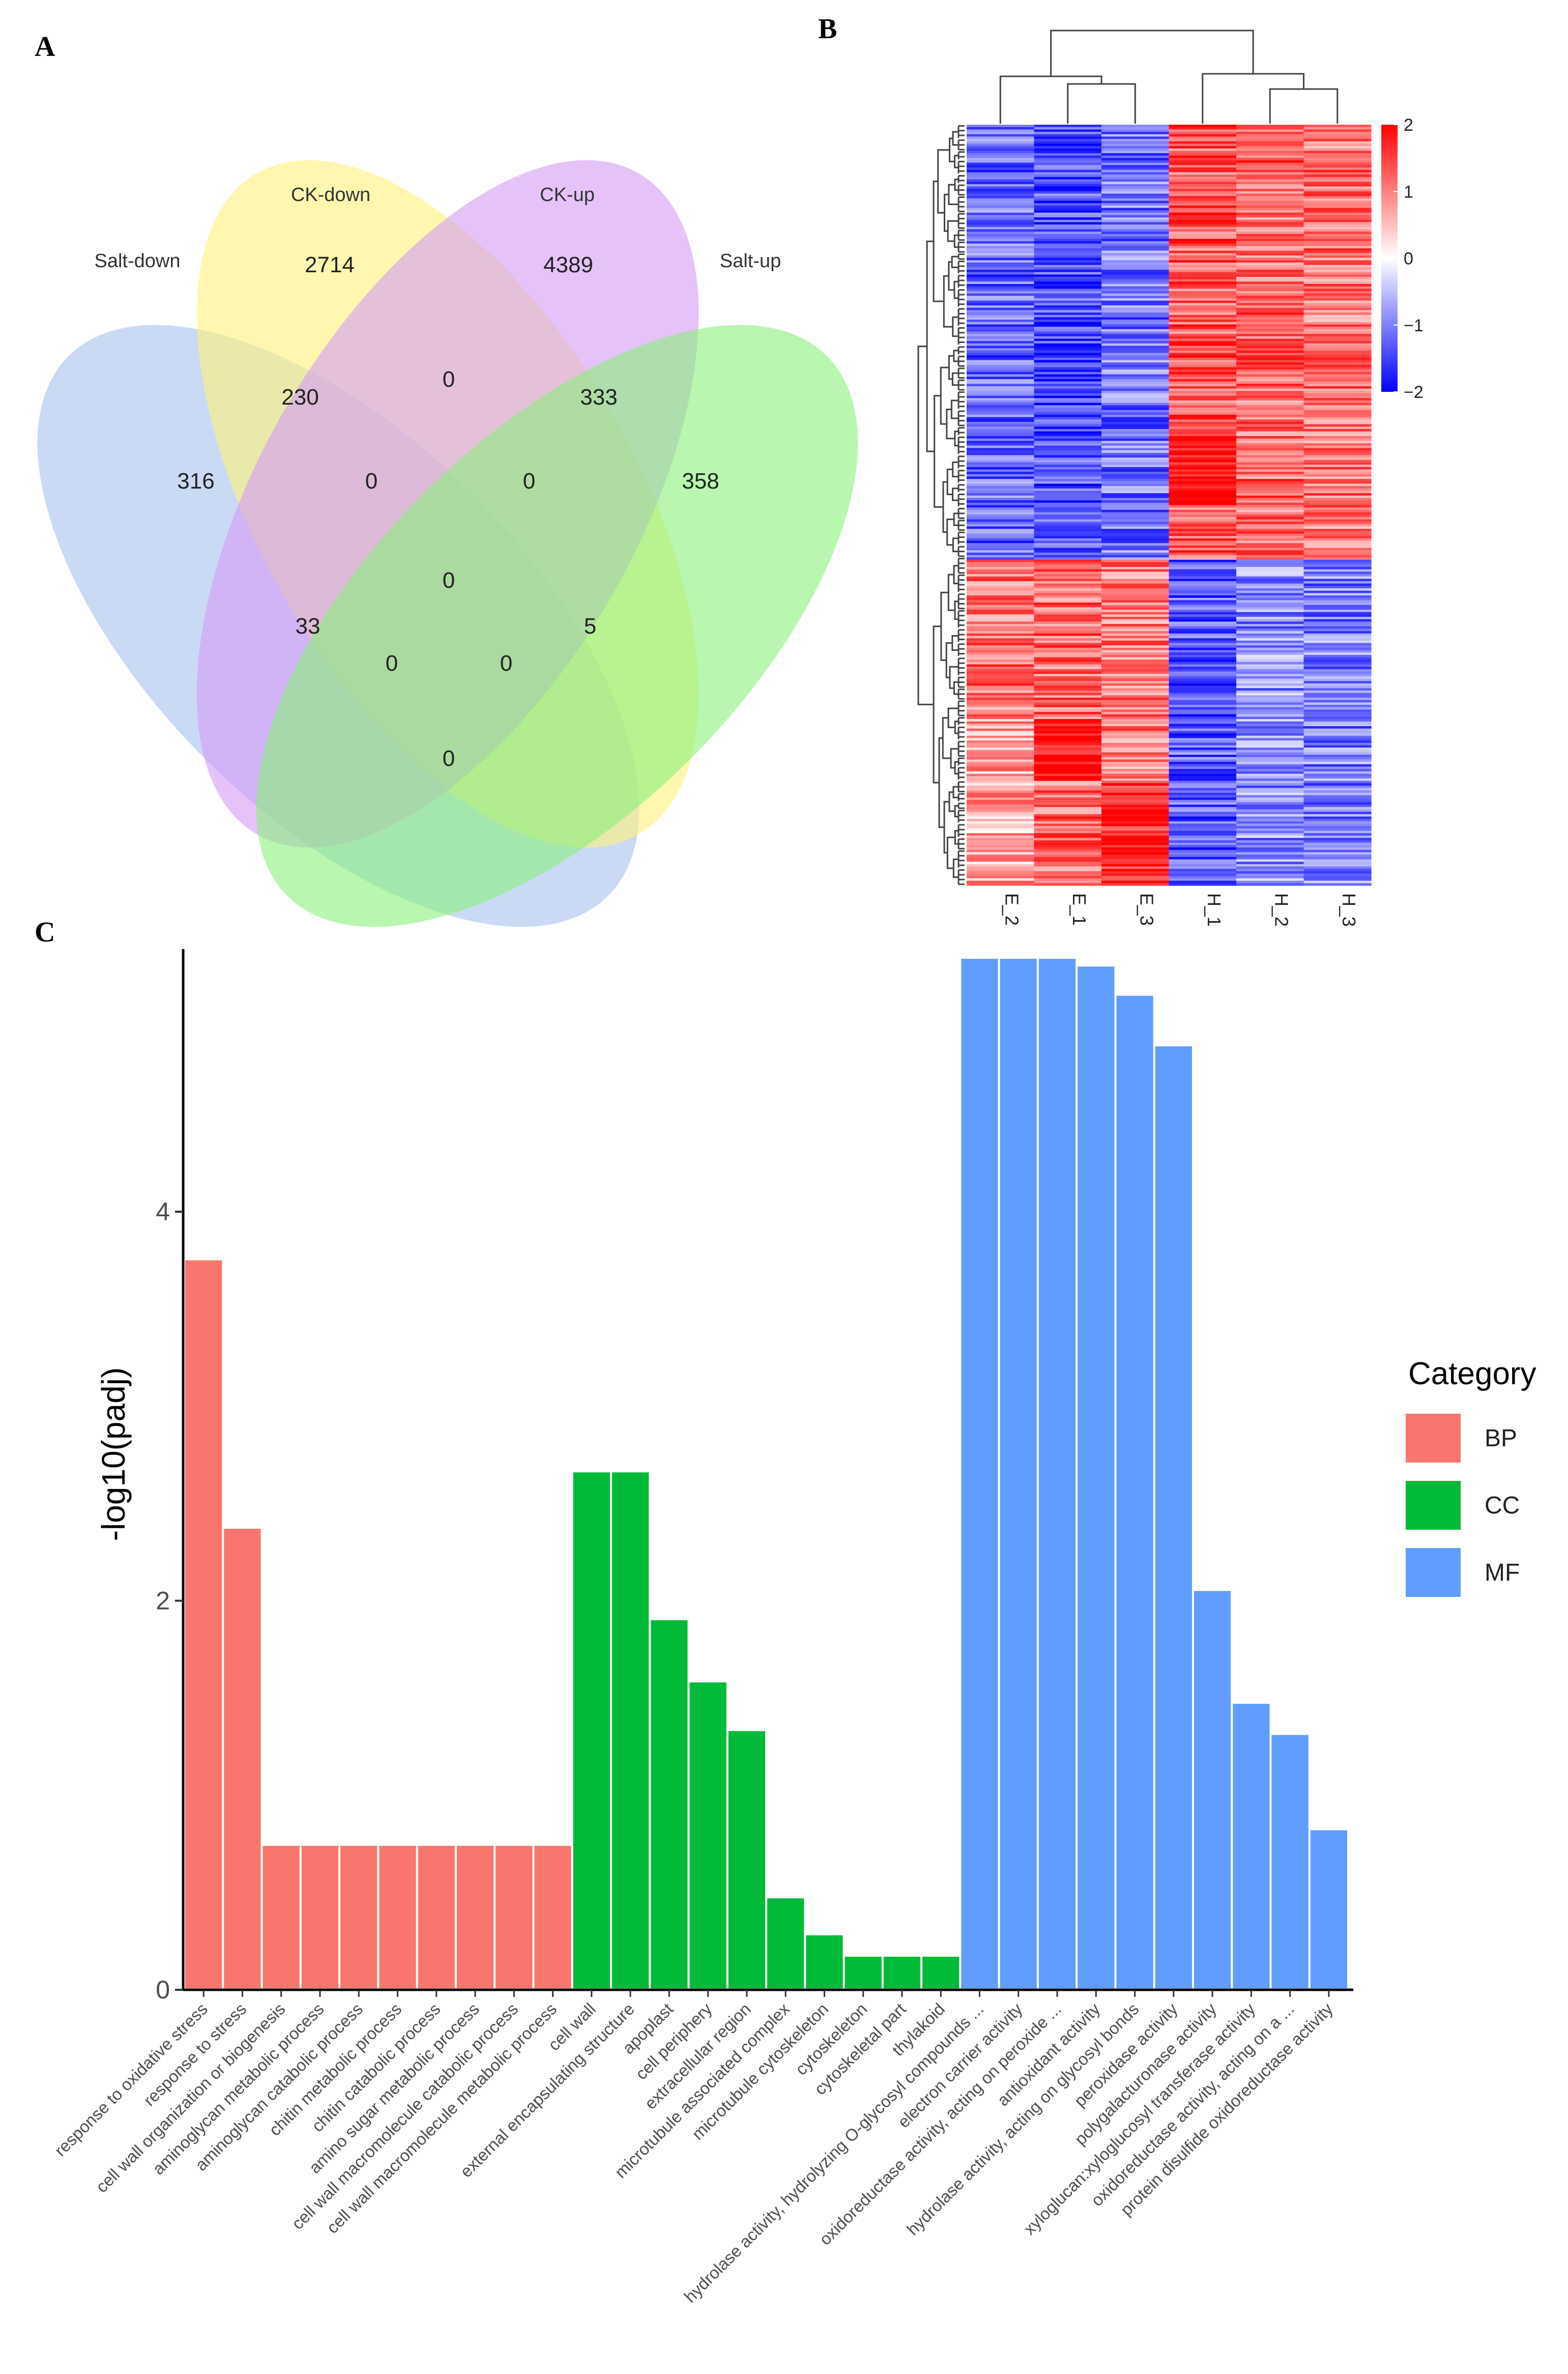 Image resolution: width=1568 pixels, height=2374 pixels. I want to click on row-dendrogram-branch, so click(925, 525).